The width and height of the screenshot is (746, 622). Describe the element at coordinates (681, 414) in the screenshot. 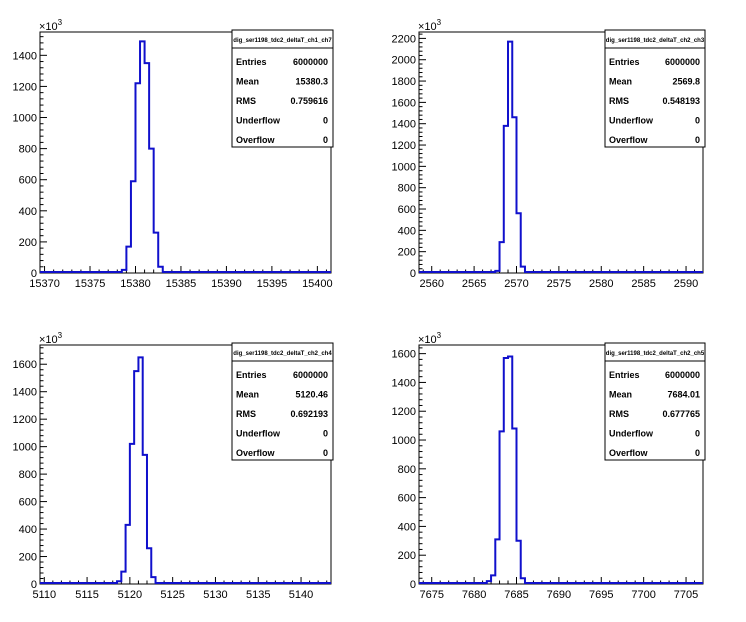

I see `stats-value: 0.677765` at that location.